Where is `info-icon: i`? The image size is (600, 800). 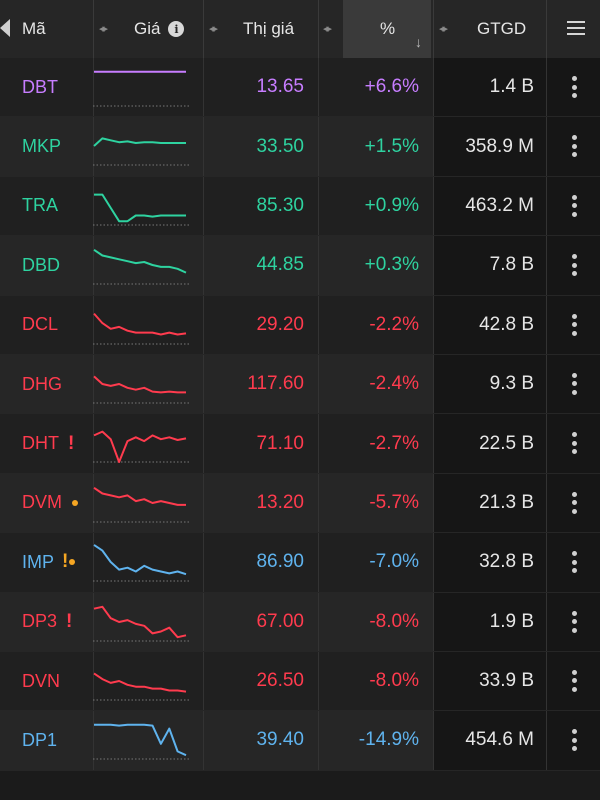 info-icon: i is located at coordinates (176, 29).